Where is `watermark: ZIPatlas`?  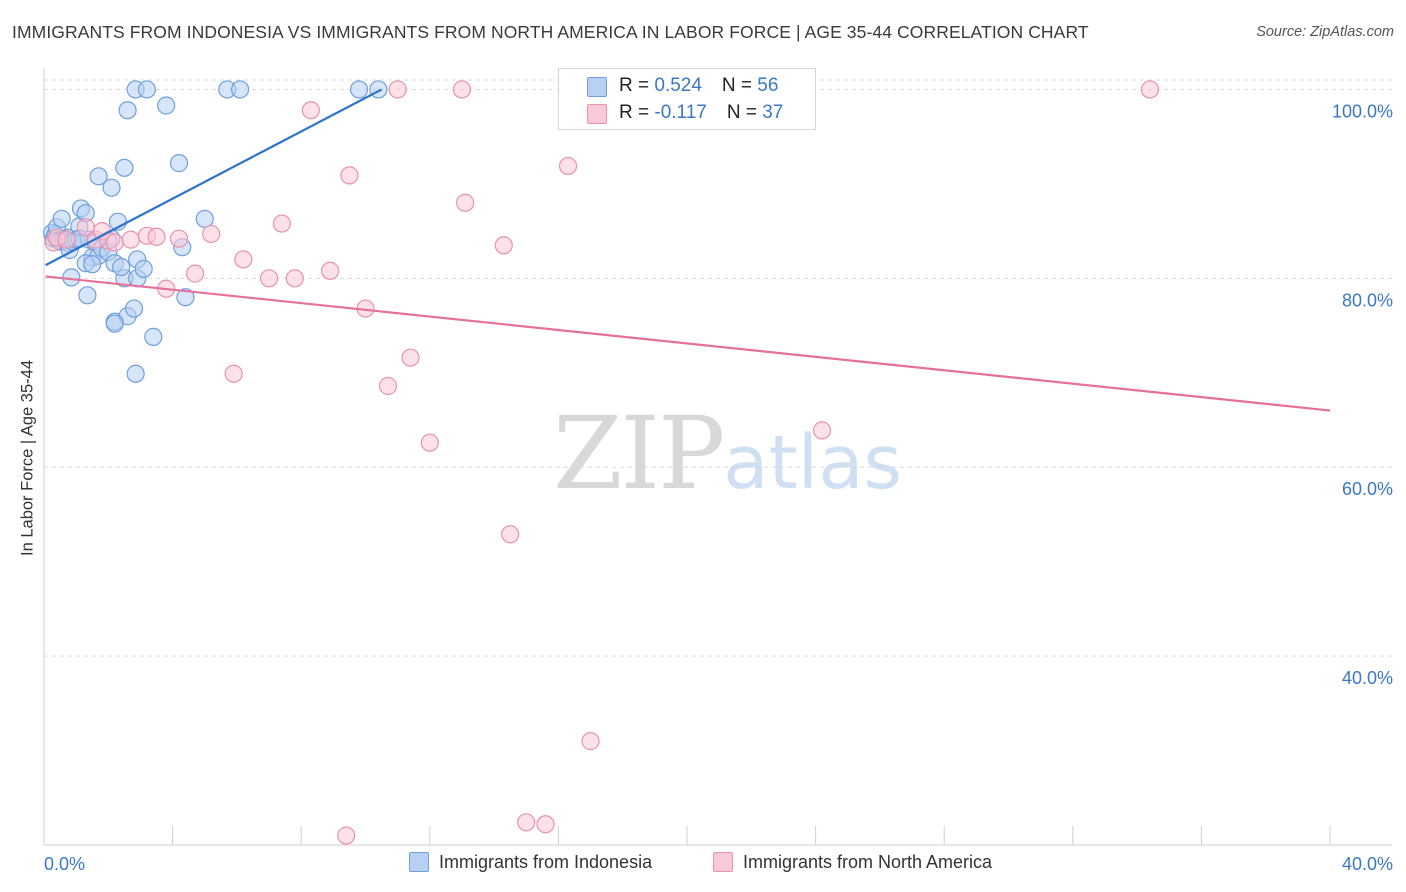 watermark: ZIPatlas is located at coordinates (727, 453).